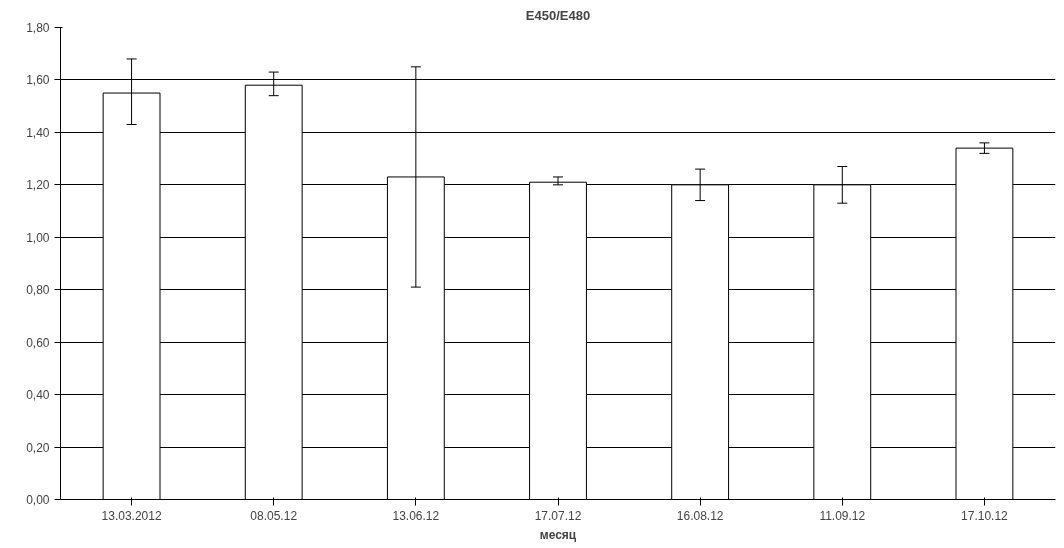 The image size is (1064, 548). Describe the element at coordinates (274, 515) in the screenshot. I see `x-tick-label: 08.05.12` at that location.